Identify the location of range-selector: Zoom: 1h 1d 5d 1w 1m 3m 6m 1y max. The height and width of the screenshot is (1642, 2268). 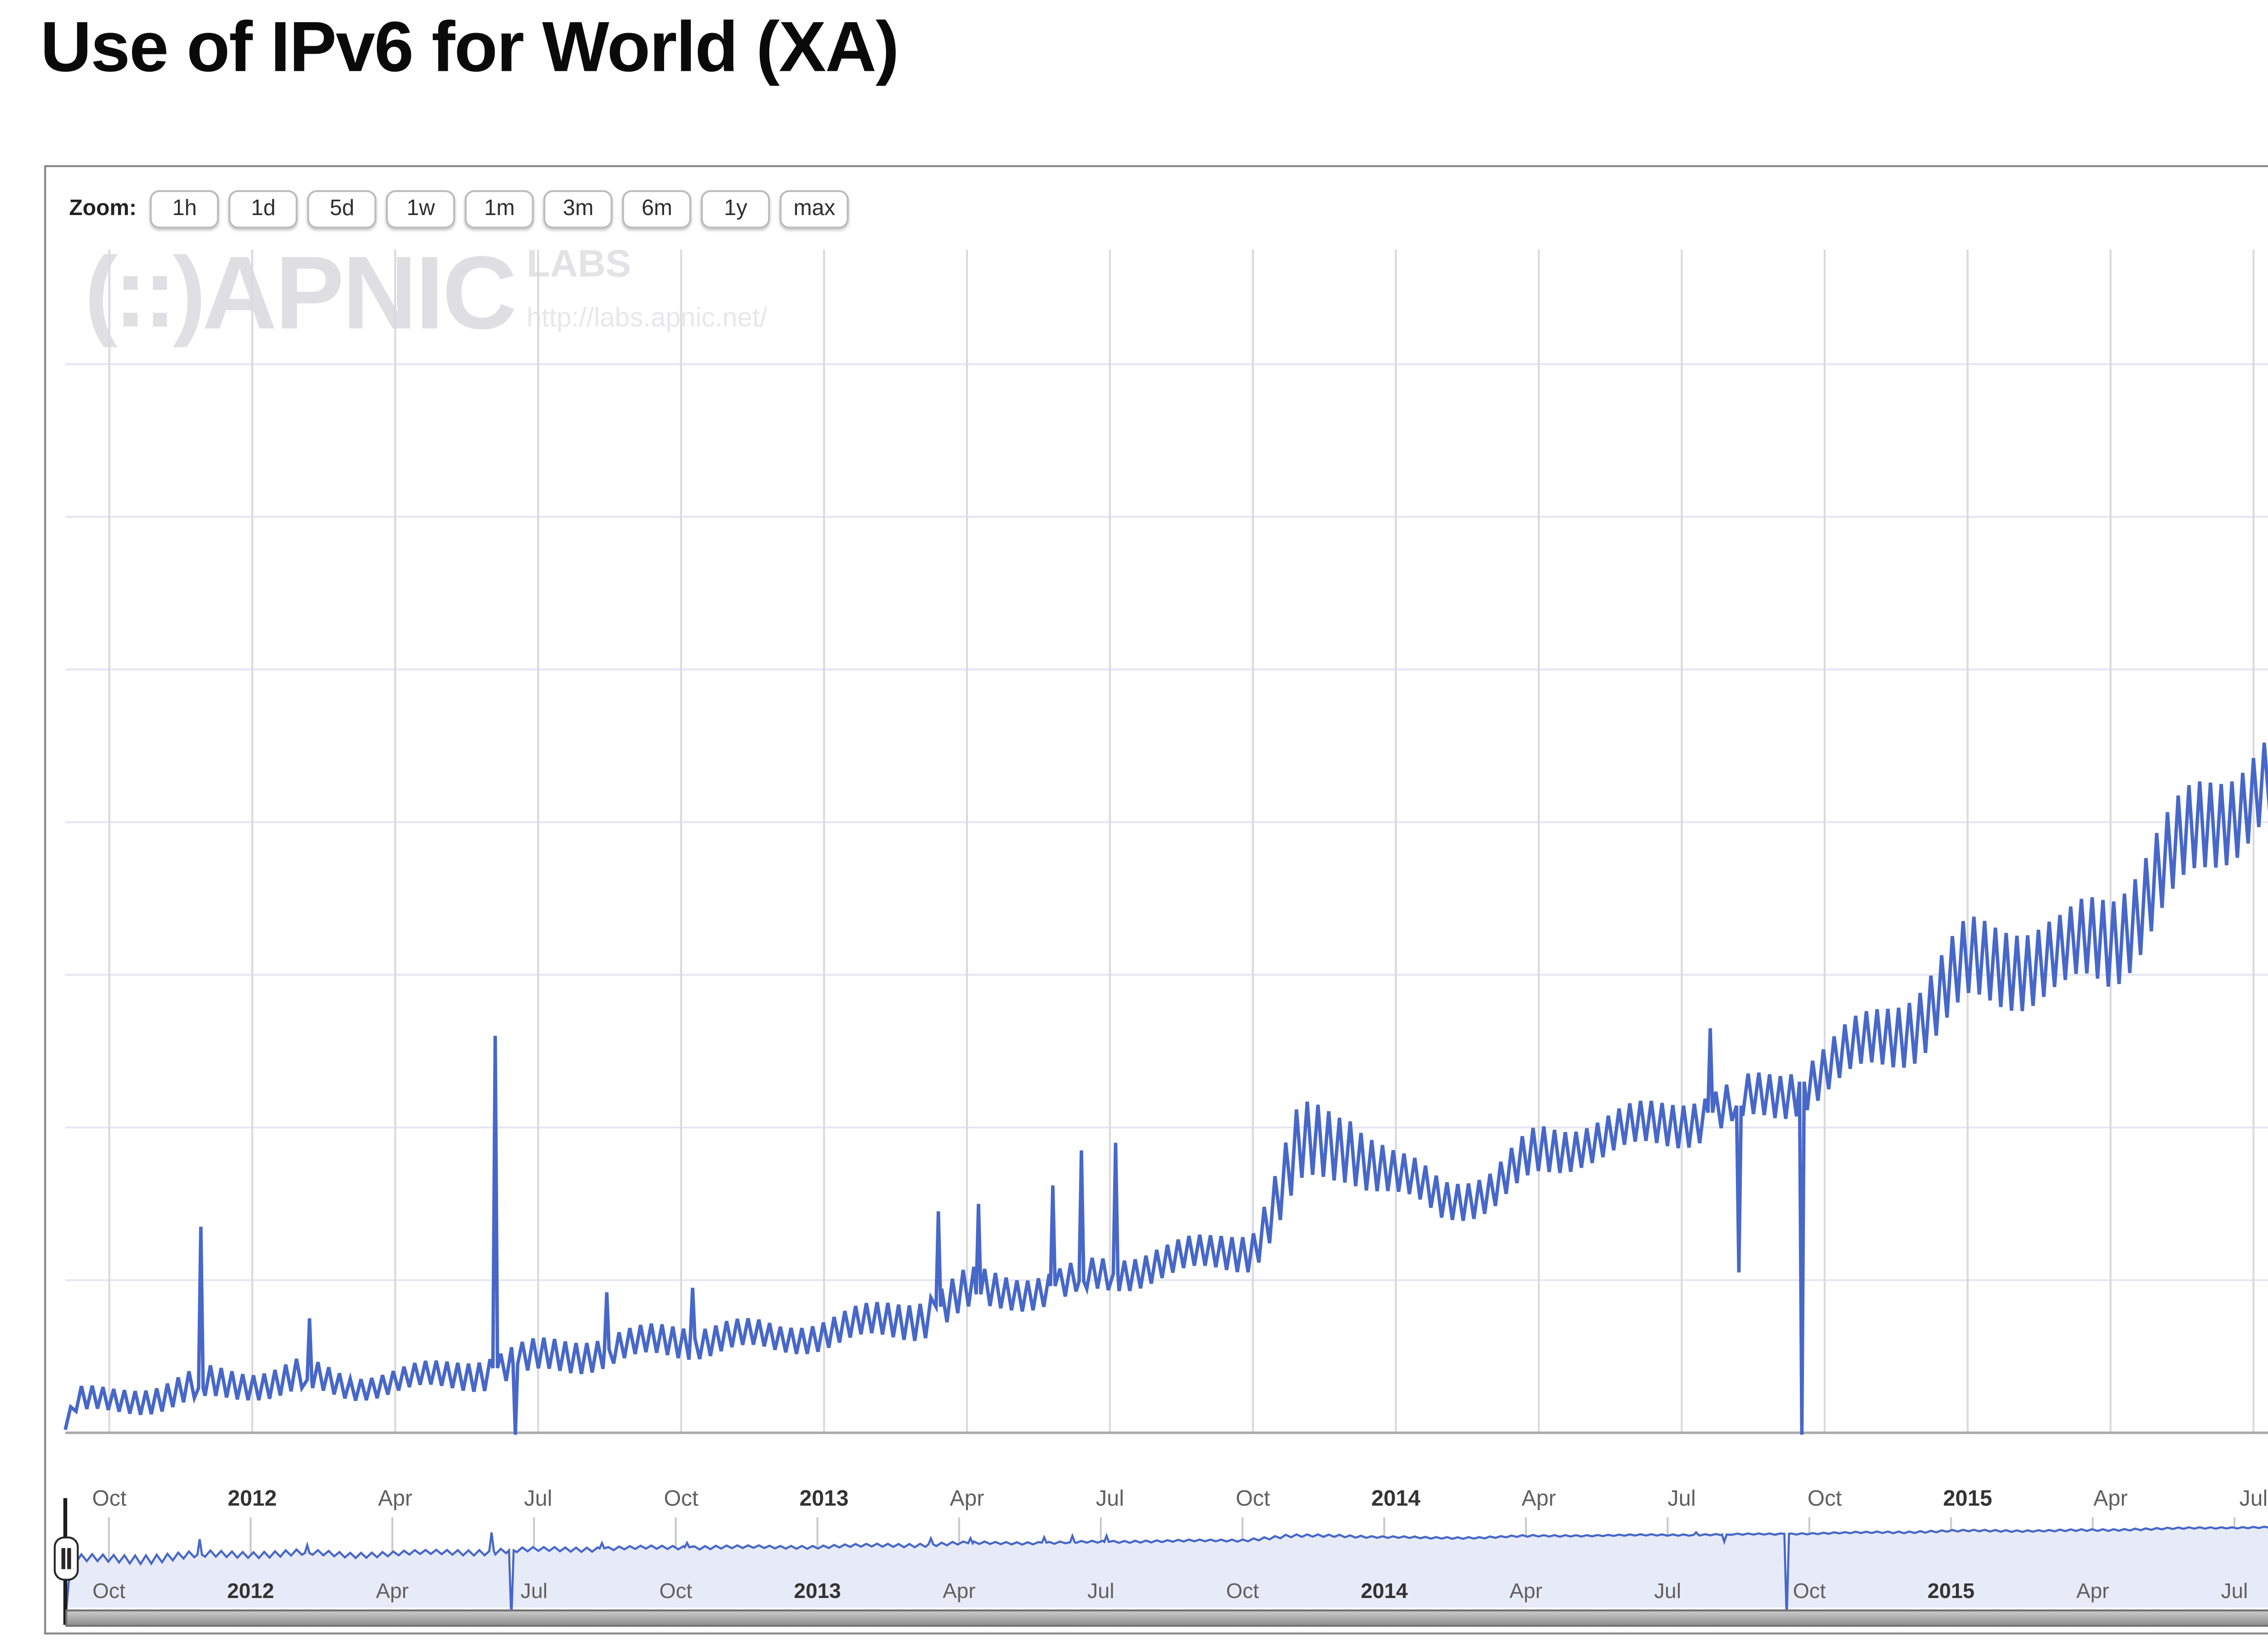
(459, 209).